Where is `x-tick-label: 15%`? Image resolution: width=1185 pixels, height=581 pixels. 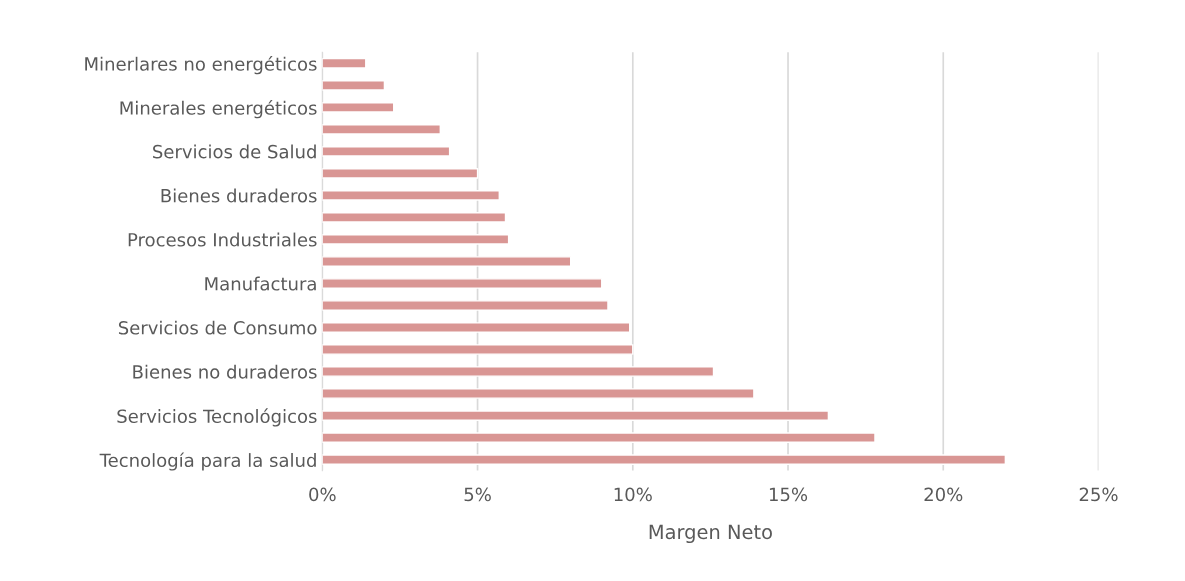
x-tick-label: 15% is located at coordinates (788, 494).